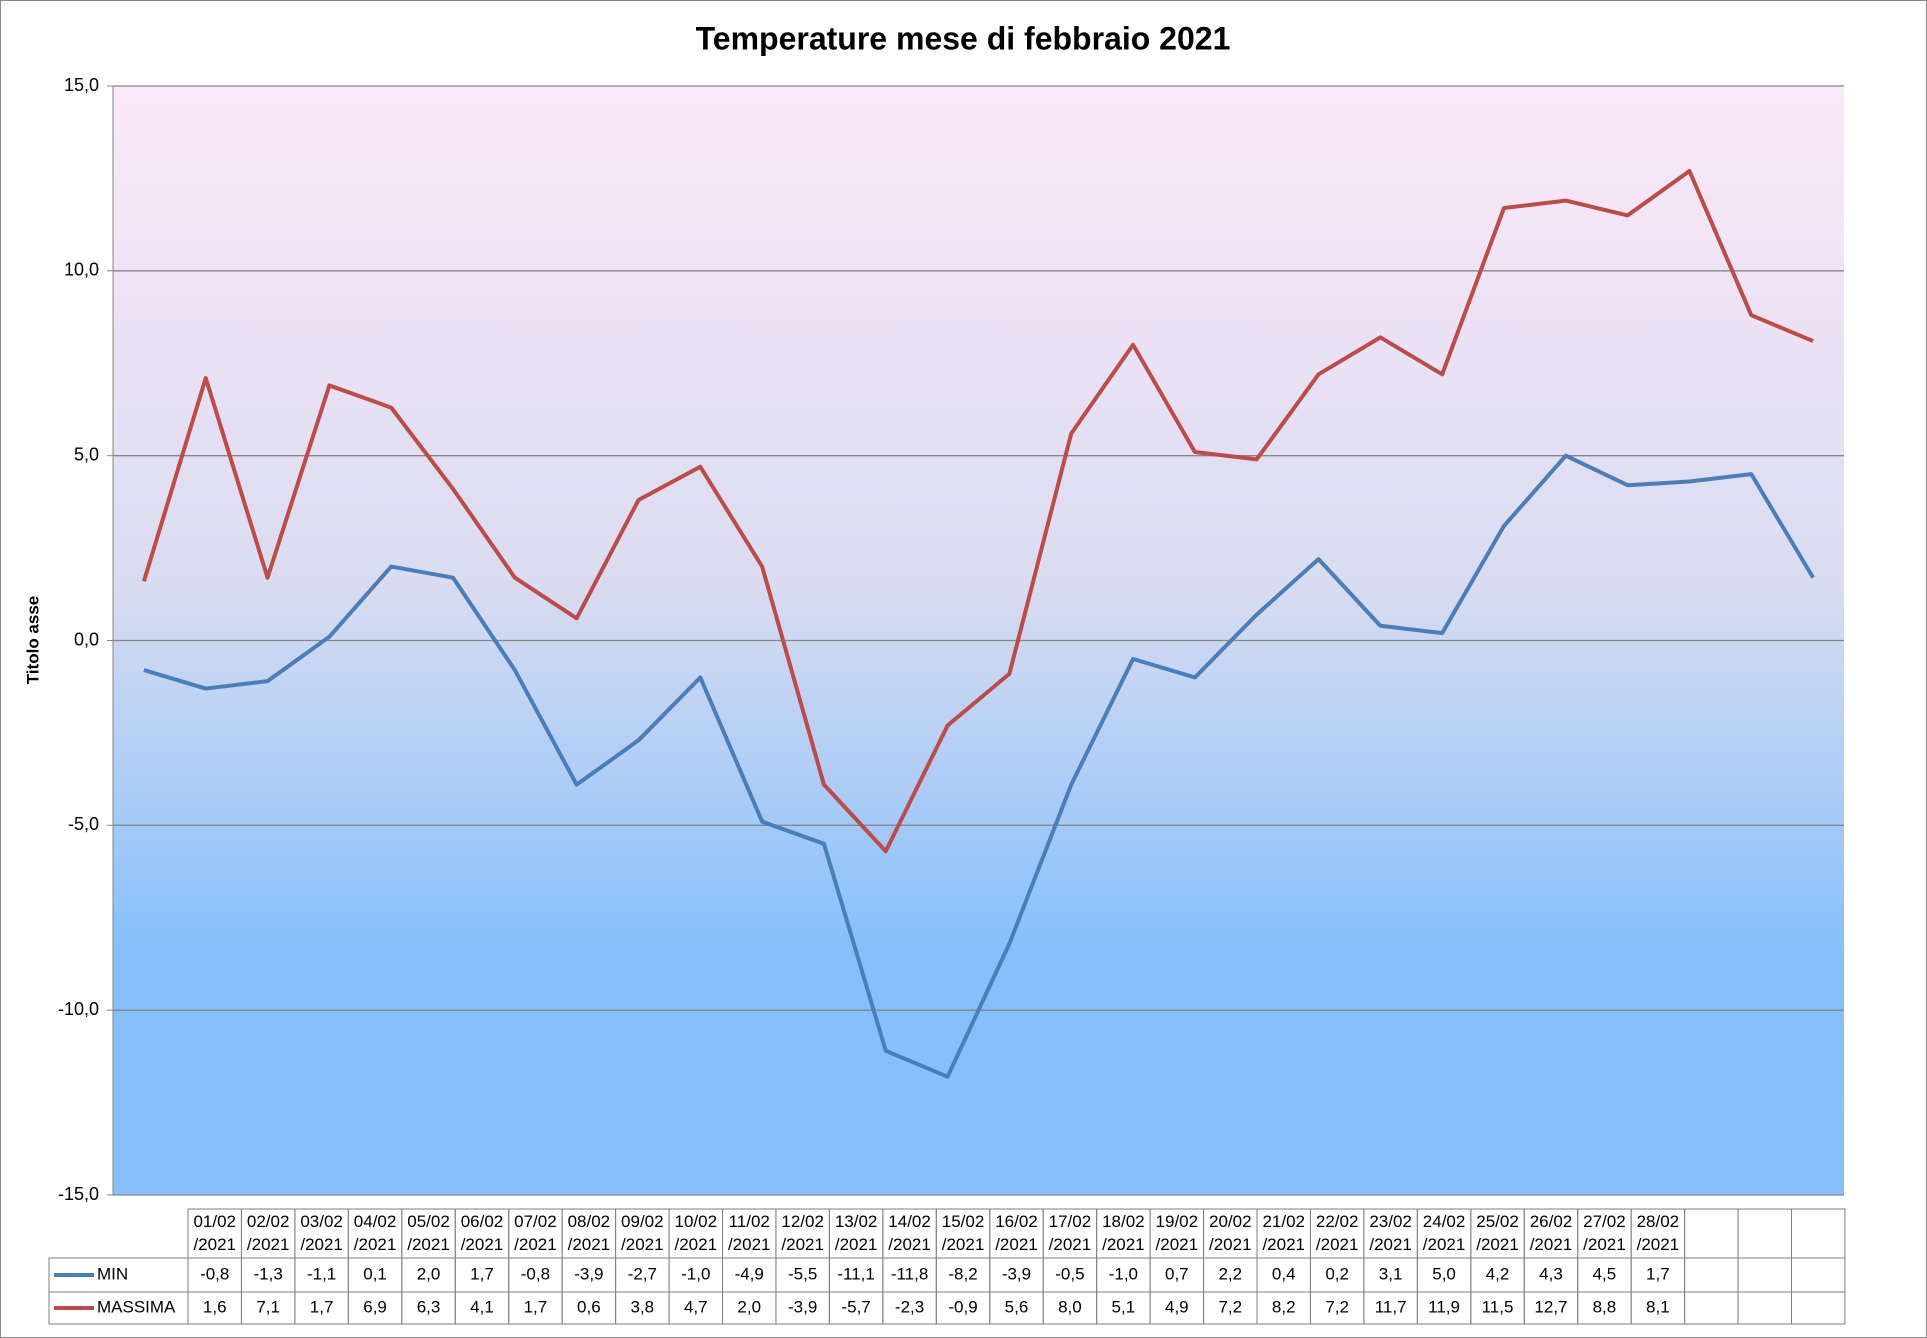  What do you see at coordinates (214, 1233) in the screenshot?
I see `category-label: 01/02/2021` at bounding box center [214, 1233].